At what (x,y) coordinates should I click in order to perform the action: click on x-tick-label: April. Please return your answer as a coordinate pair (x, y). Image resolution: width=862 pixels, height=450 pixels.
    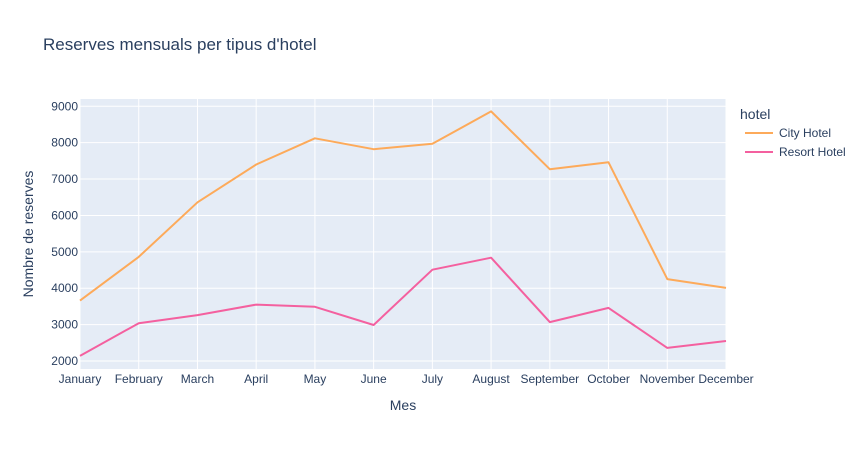
    Looking at the image, I should click on (256, 379).